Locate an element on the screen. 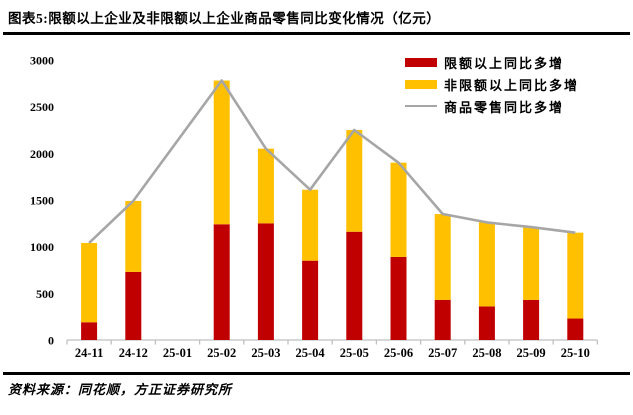 This screenshot has width=633, height=415. legend-label: 限额以上同比多增 is located at coordinates (504, 63).